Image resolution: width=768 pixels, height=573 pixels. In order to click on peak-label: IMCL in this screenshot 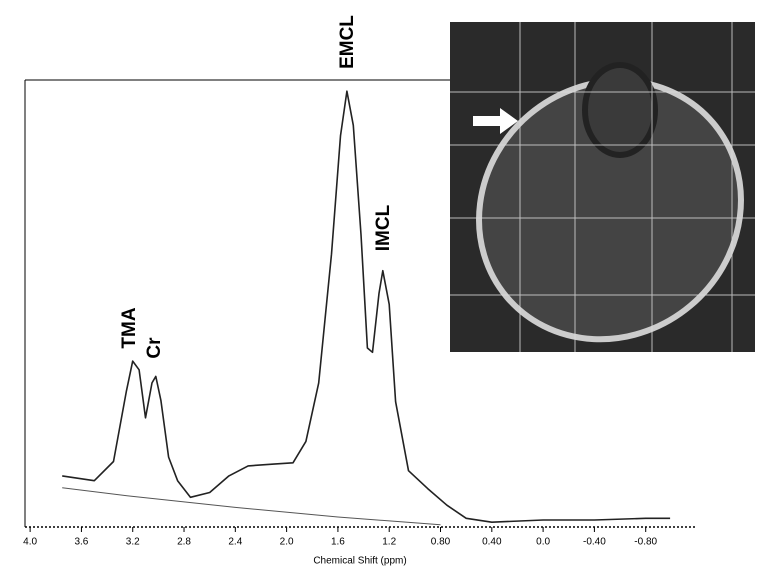, I will do `click(383, 227)`.